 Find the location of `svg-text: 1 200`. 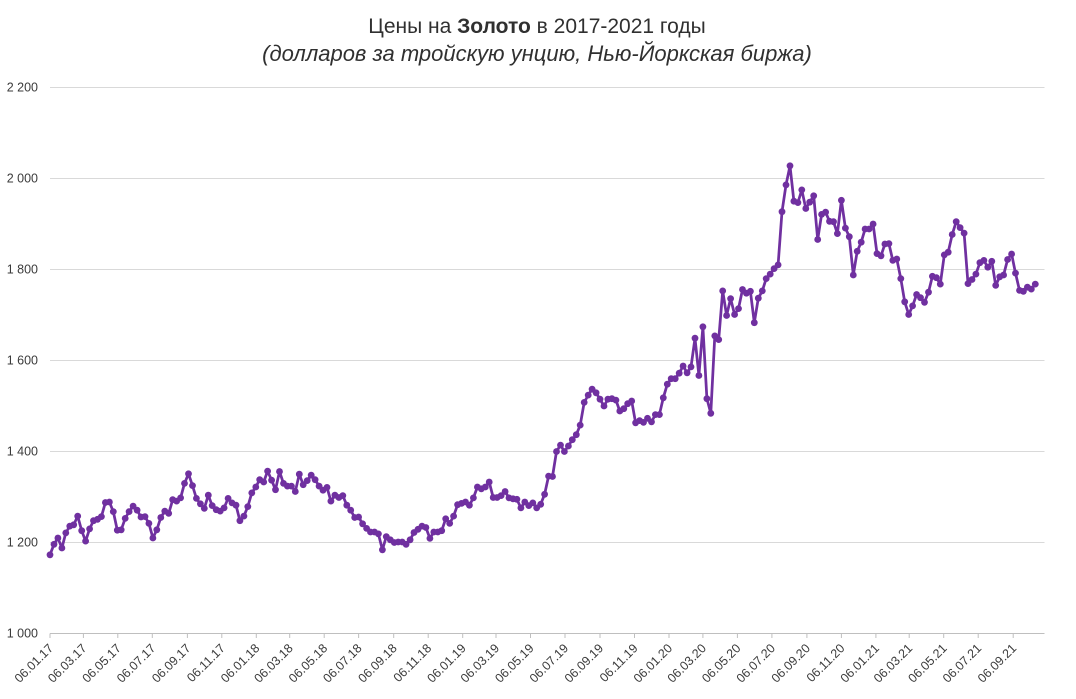

svg-text: 1 200 is located at coordinates (22, 543).